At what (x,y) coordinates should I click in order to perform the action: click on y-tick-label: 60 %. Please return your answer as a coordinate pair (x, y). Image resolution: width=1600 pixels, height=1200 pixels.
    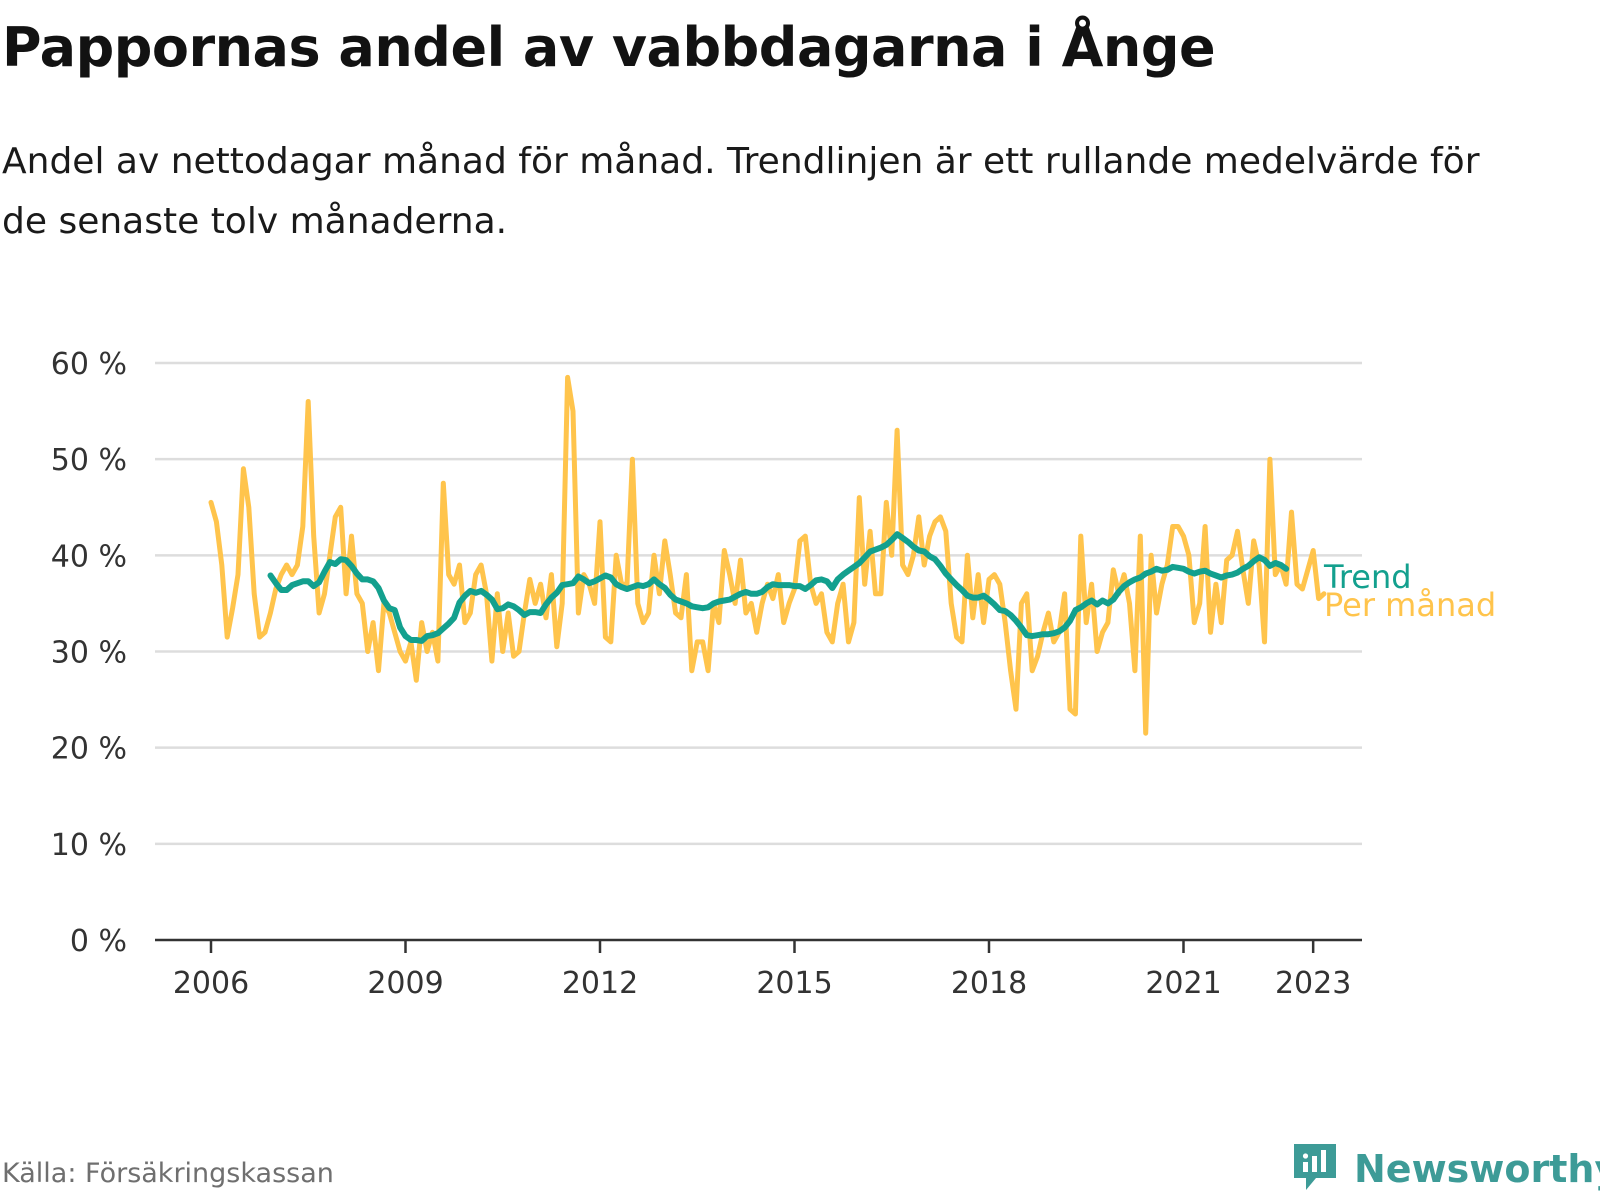
    Looking at the image, I should click on (89, 364).